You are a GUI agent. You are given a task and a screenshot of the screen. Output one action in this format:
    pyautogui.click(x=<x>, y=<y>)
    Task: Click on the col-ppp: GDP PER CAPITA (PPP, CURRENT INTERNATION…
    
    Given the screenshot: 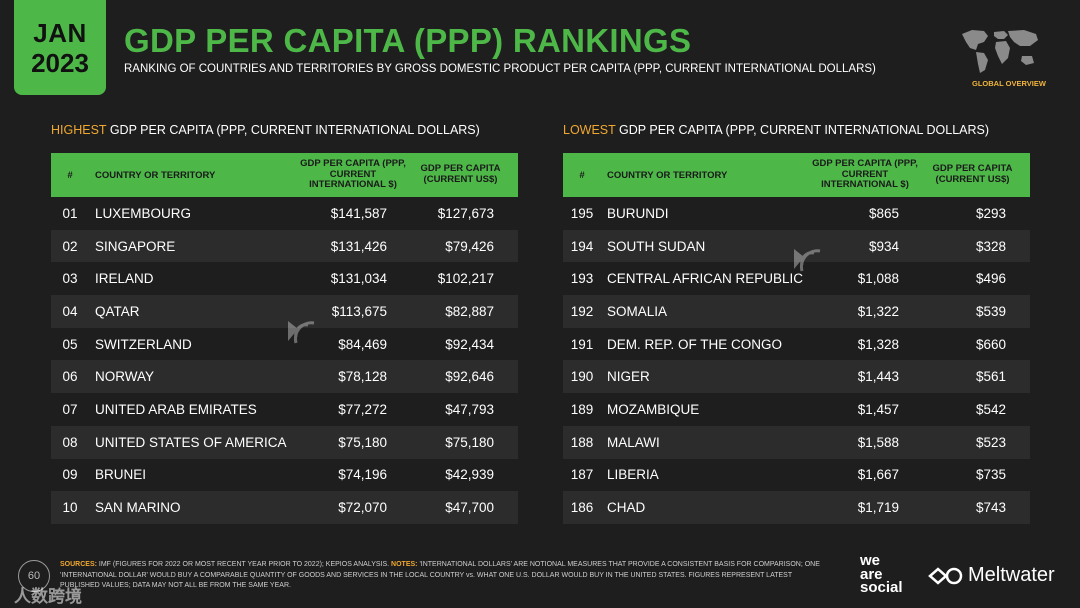 What is the action you would take?
    pyautogui.click(x=865, y=174)
    